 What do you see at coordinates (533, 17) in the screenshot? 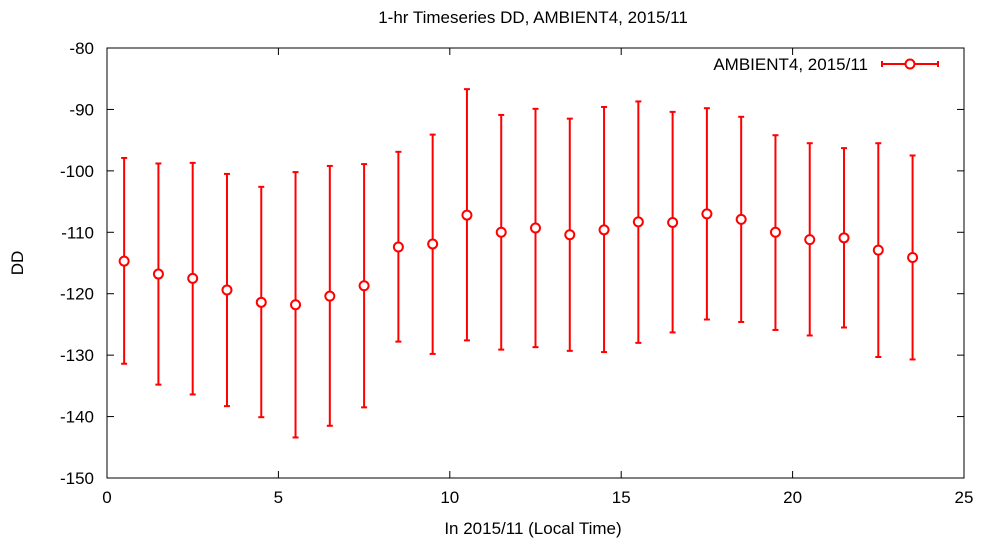
I see `chart-title: 1-hr Timeseries DD, AMBIENT4, 2015/11` at bounding box center [533, 17].